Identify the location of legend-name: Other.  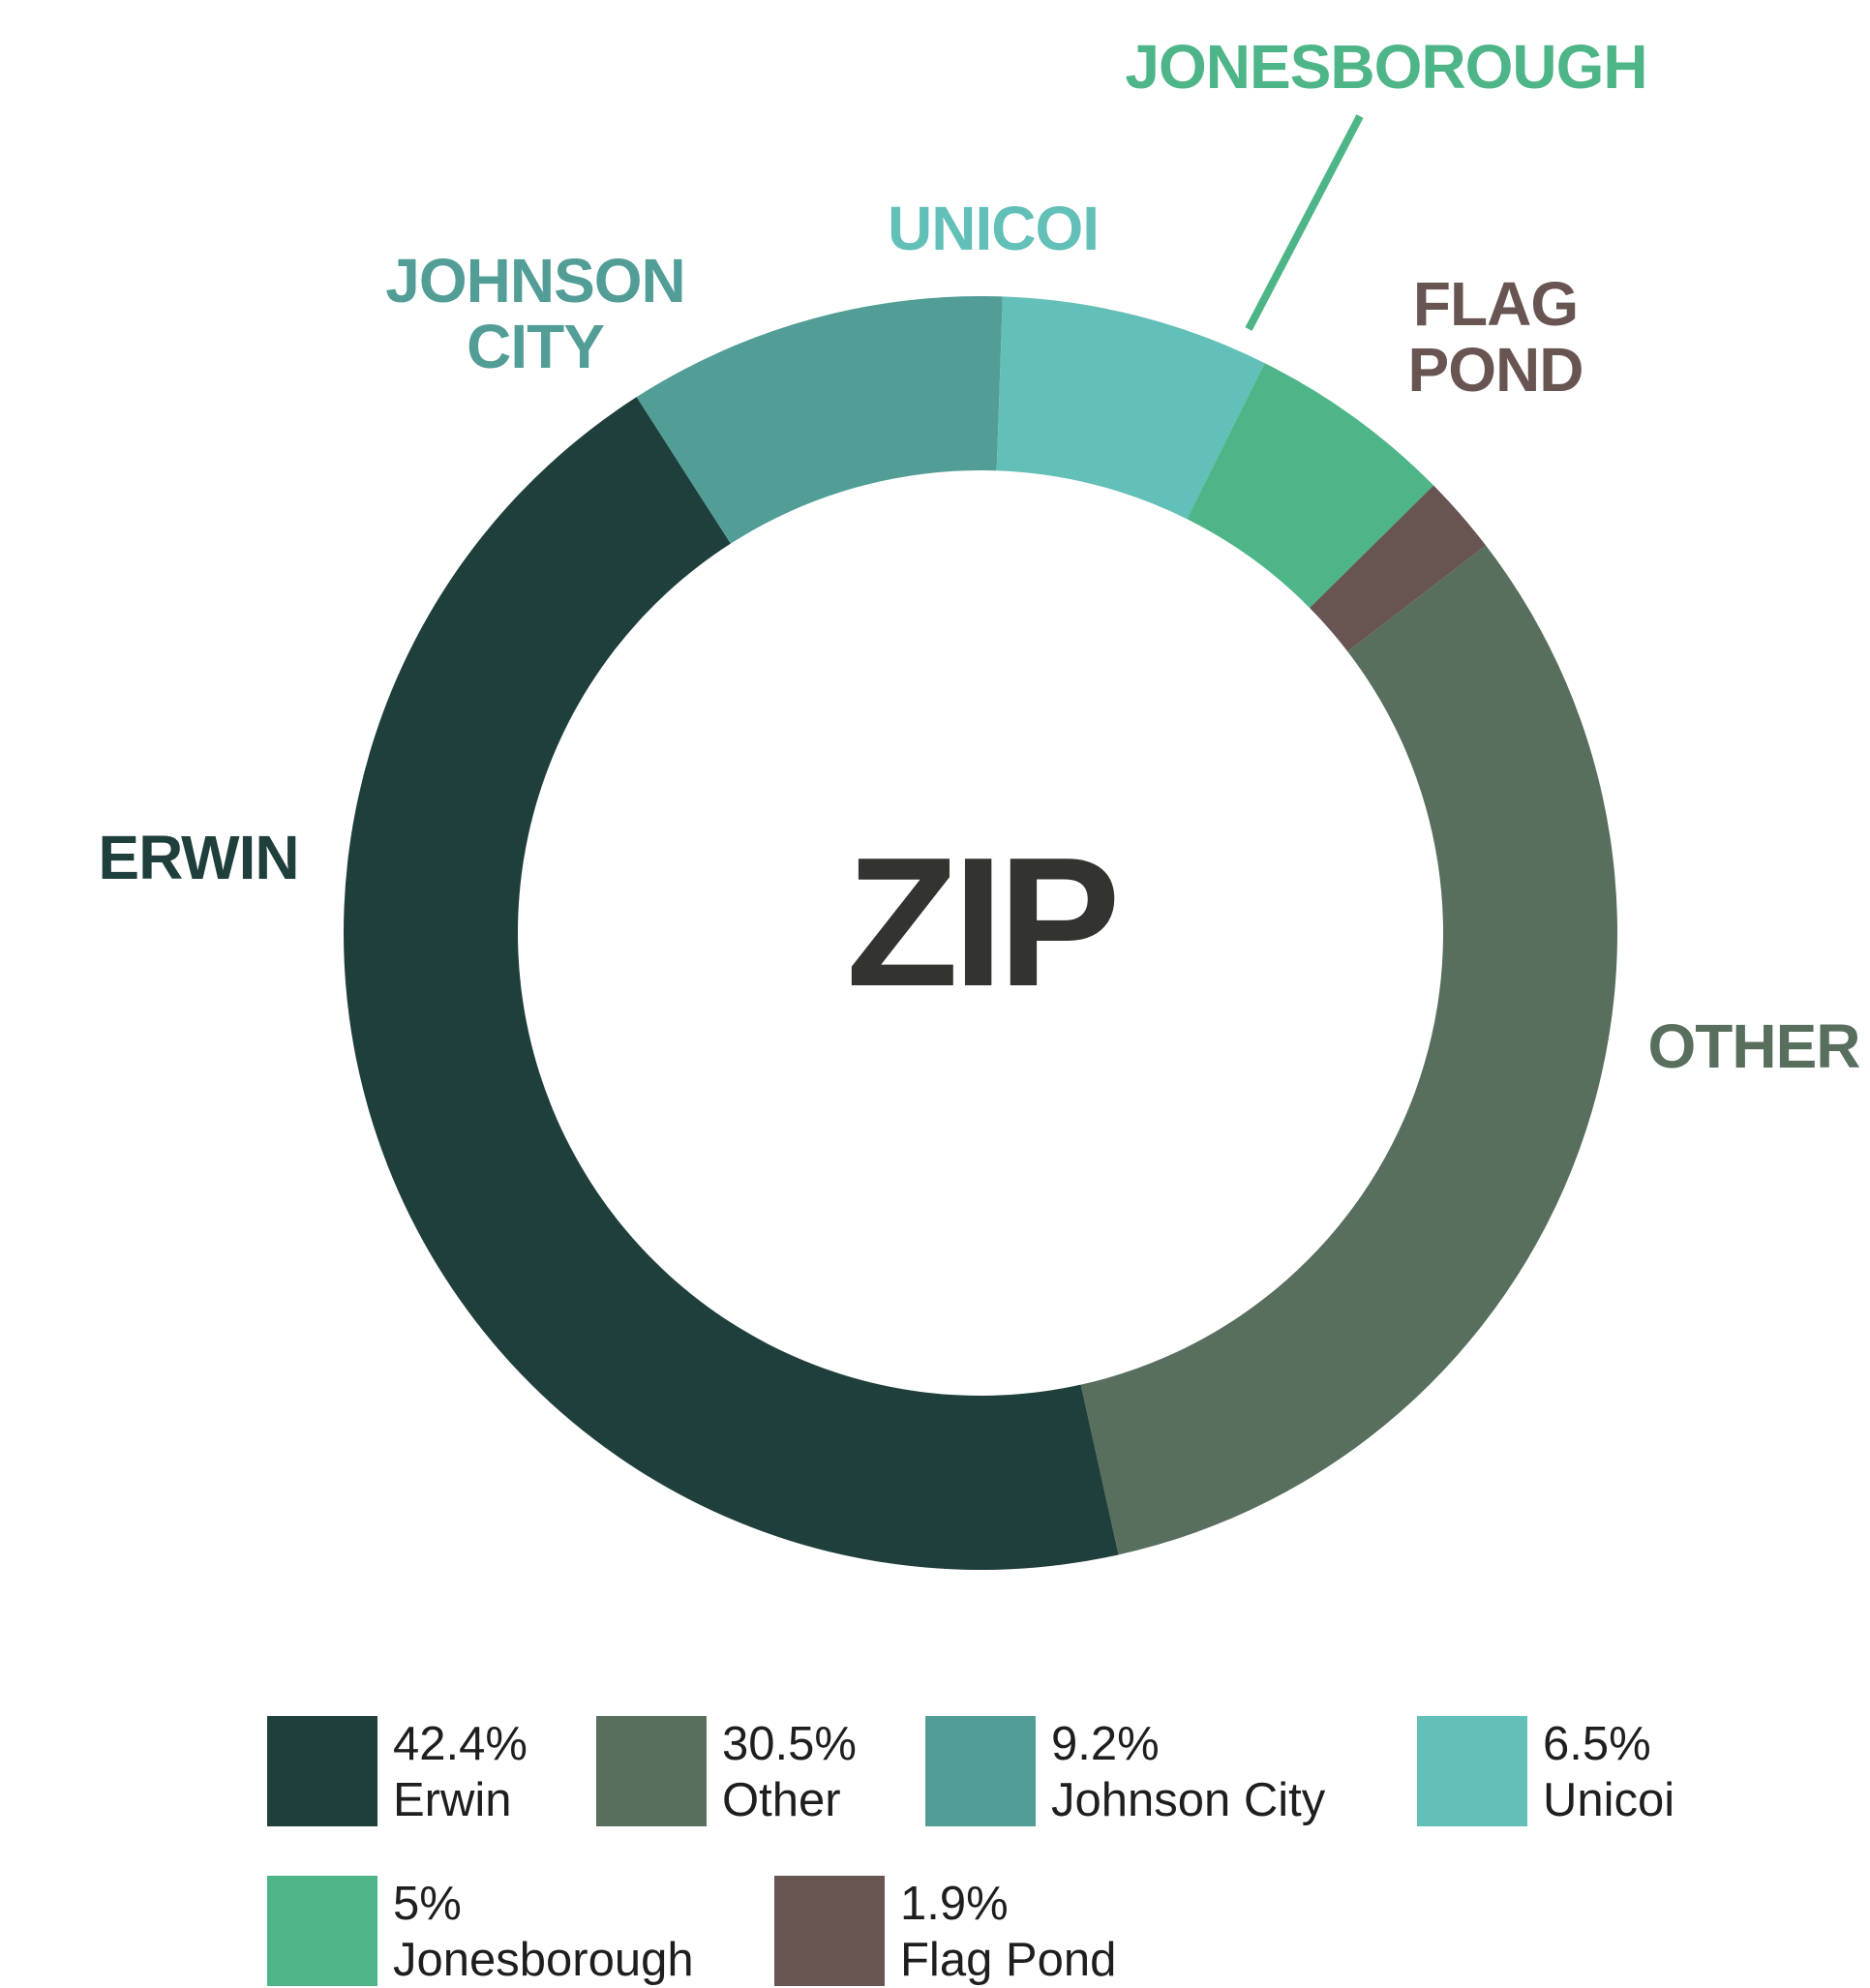
(782, 1800).